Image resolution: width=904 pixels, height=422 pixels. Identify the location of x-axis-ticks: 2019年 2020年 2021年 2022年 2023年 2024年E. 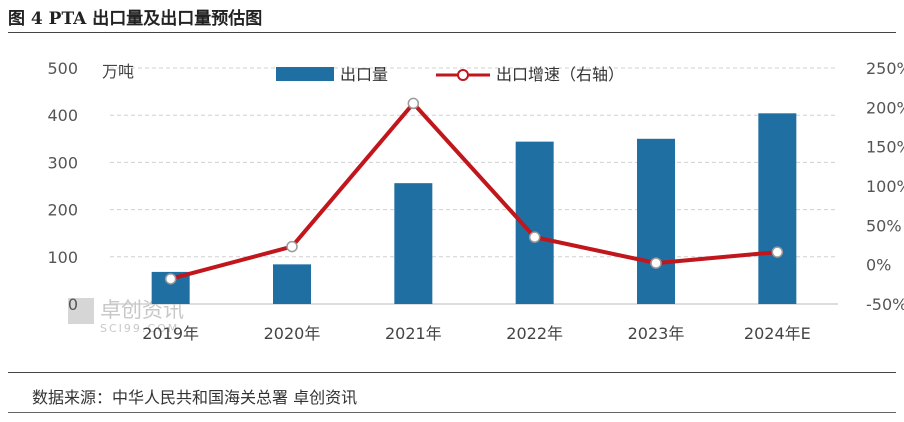
(476, 333).